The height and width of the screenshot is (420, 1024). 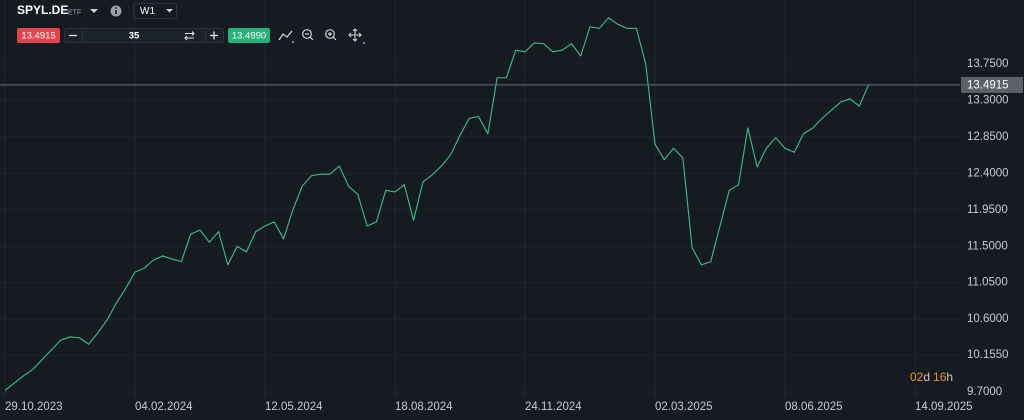 I want to click on zoom-out-icon, so click(x=307, y=34).